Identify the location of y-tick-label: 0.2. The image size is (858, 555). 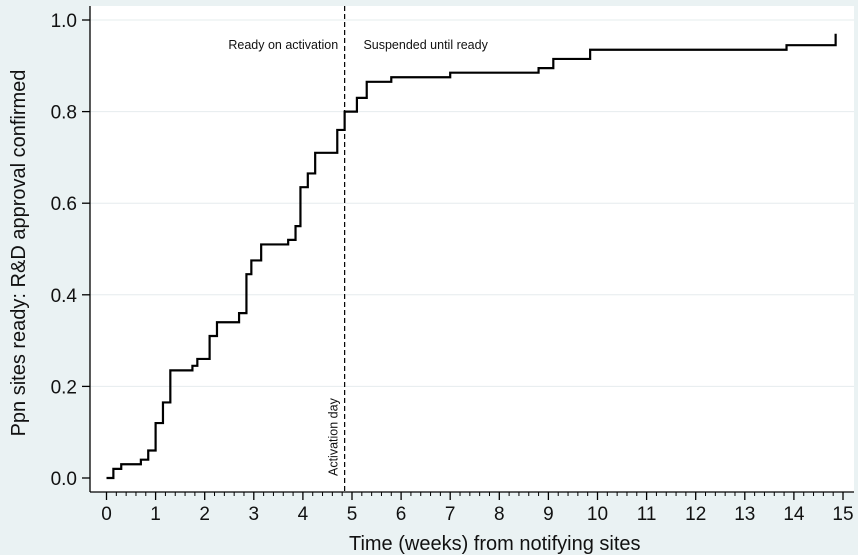
(64, 387).